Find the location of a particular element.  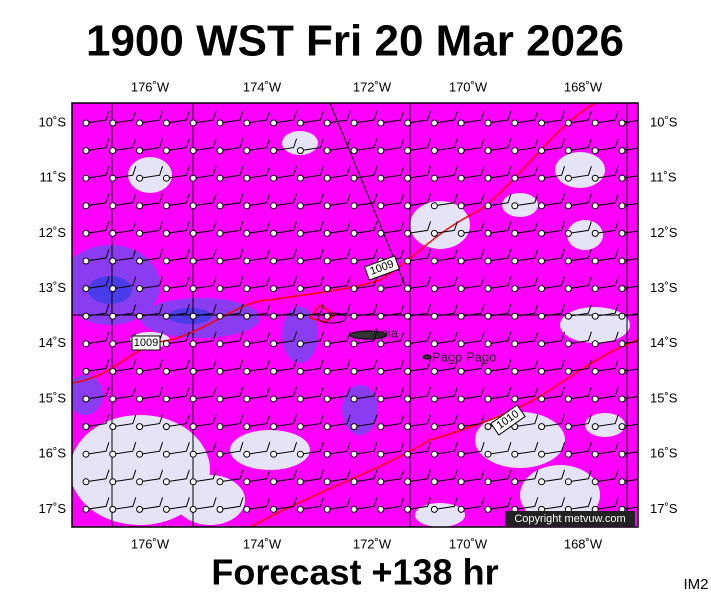

place-label: Apia is located at coordinates (385, 332).